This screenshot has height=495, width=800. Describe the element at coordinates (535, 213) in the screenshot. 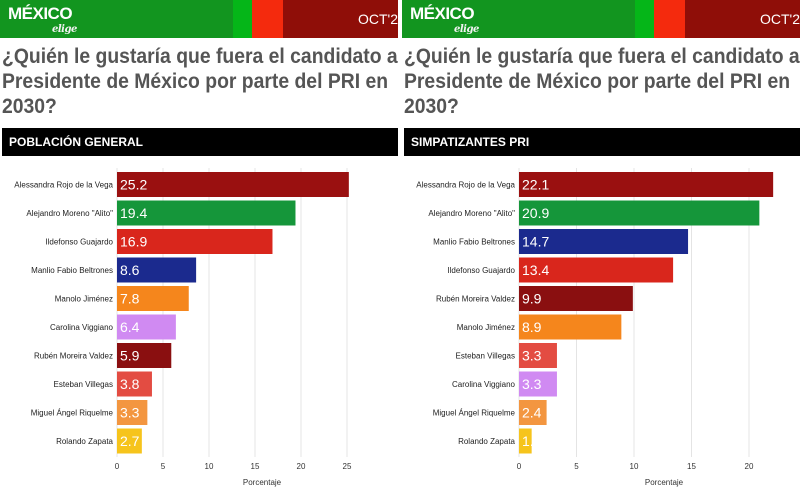

I see `data-label: 20.9` at that location.